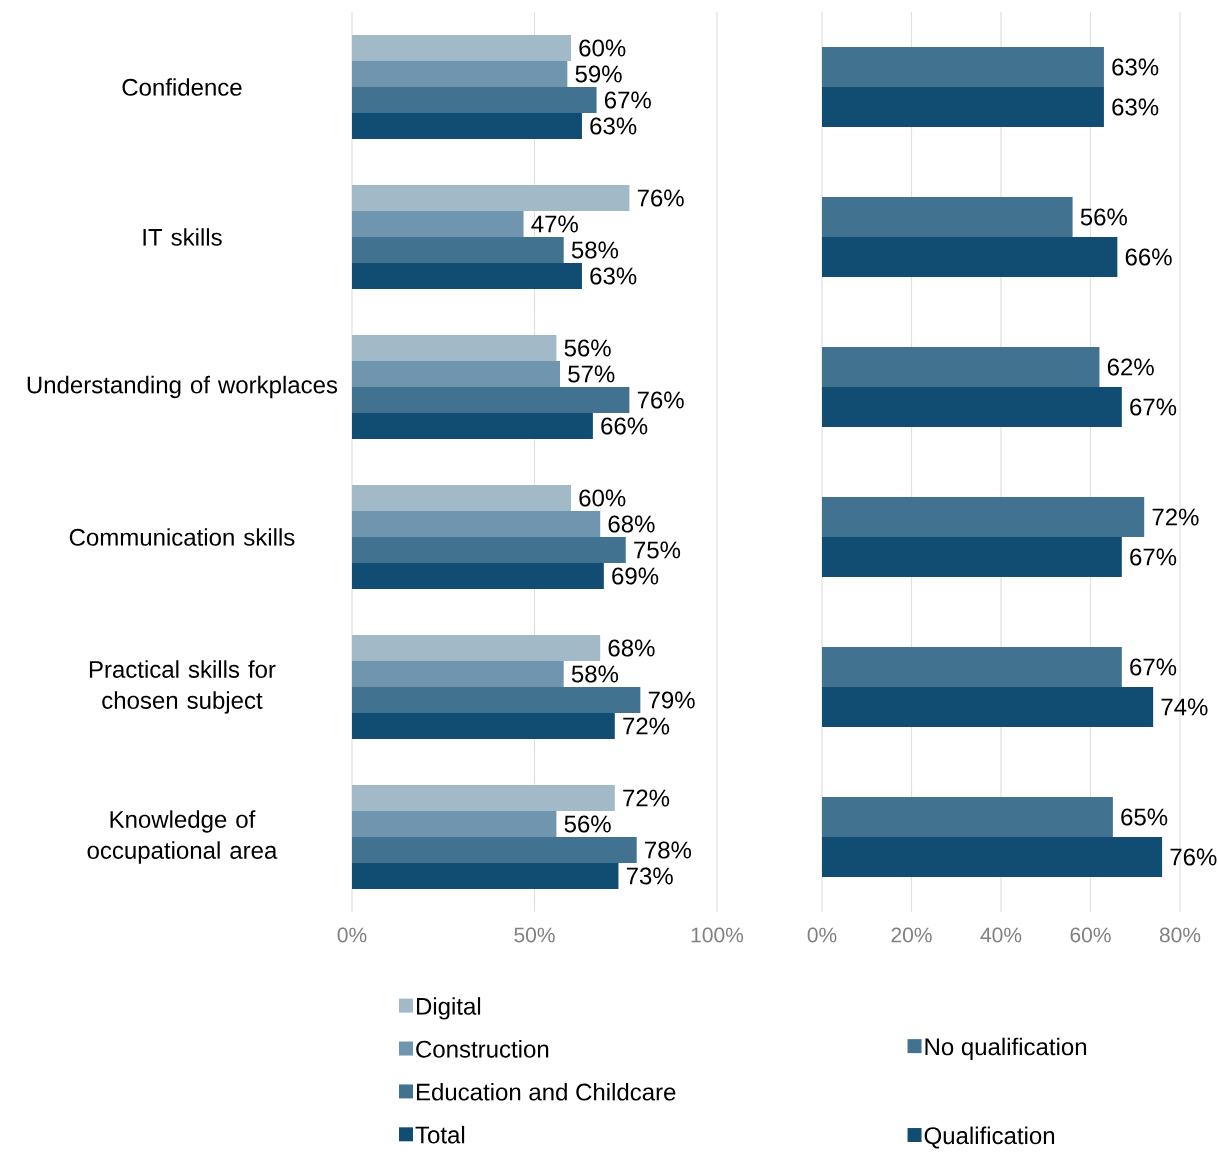 The height and width of the screenshot is (1175, 1218). I want to click on data-label: 47%, so click(554, 224).